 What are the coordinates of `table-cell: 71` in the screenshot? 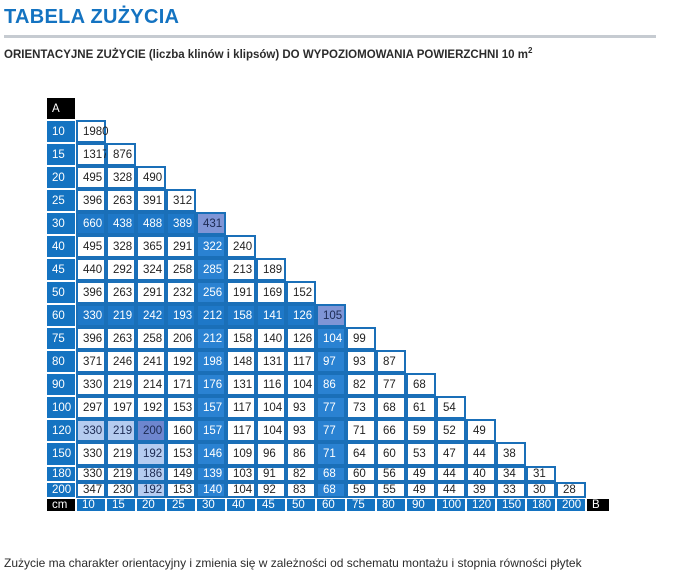 It's located at (361, 430).